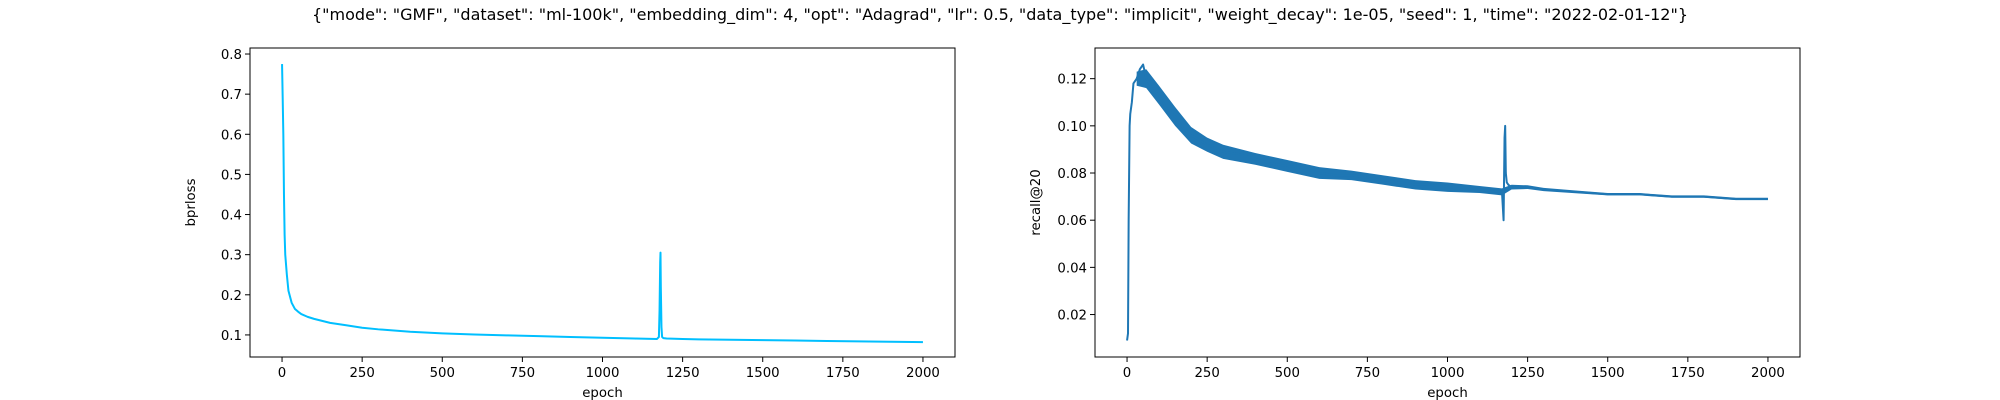 The height and width of the screenshot is (400, 2000). Describe the element at coordinates (1072, 127) in the screenshot. I see `recall-y-tick-label: 0.10` at that location.